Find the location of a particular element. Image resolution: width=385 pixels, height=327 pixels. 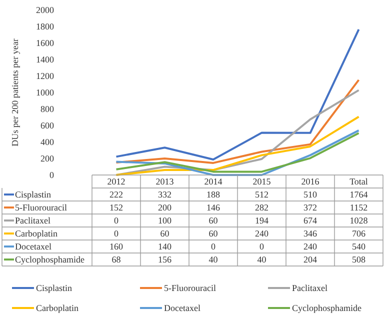

y-tick-label: 2000 is located at coordinates (45, 10).